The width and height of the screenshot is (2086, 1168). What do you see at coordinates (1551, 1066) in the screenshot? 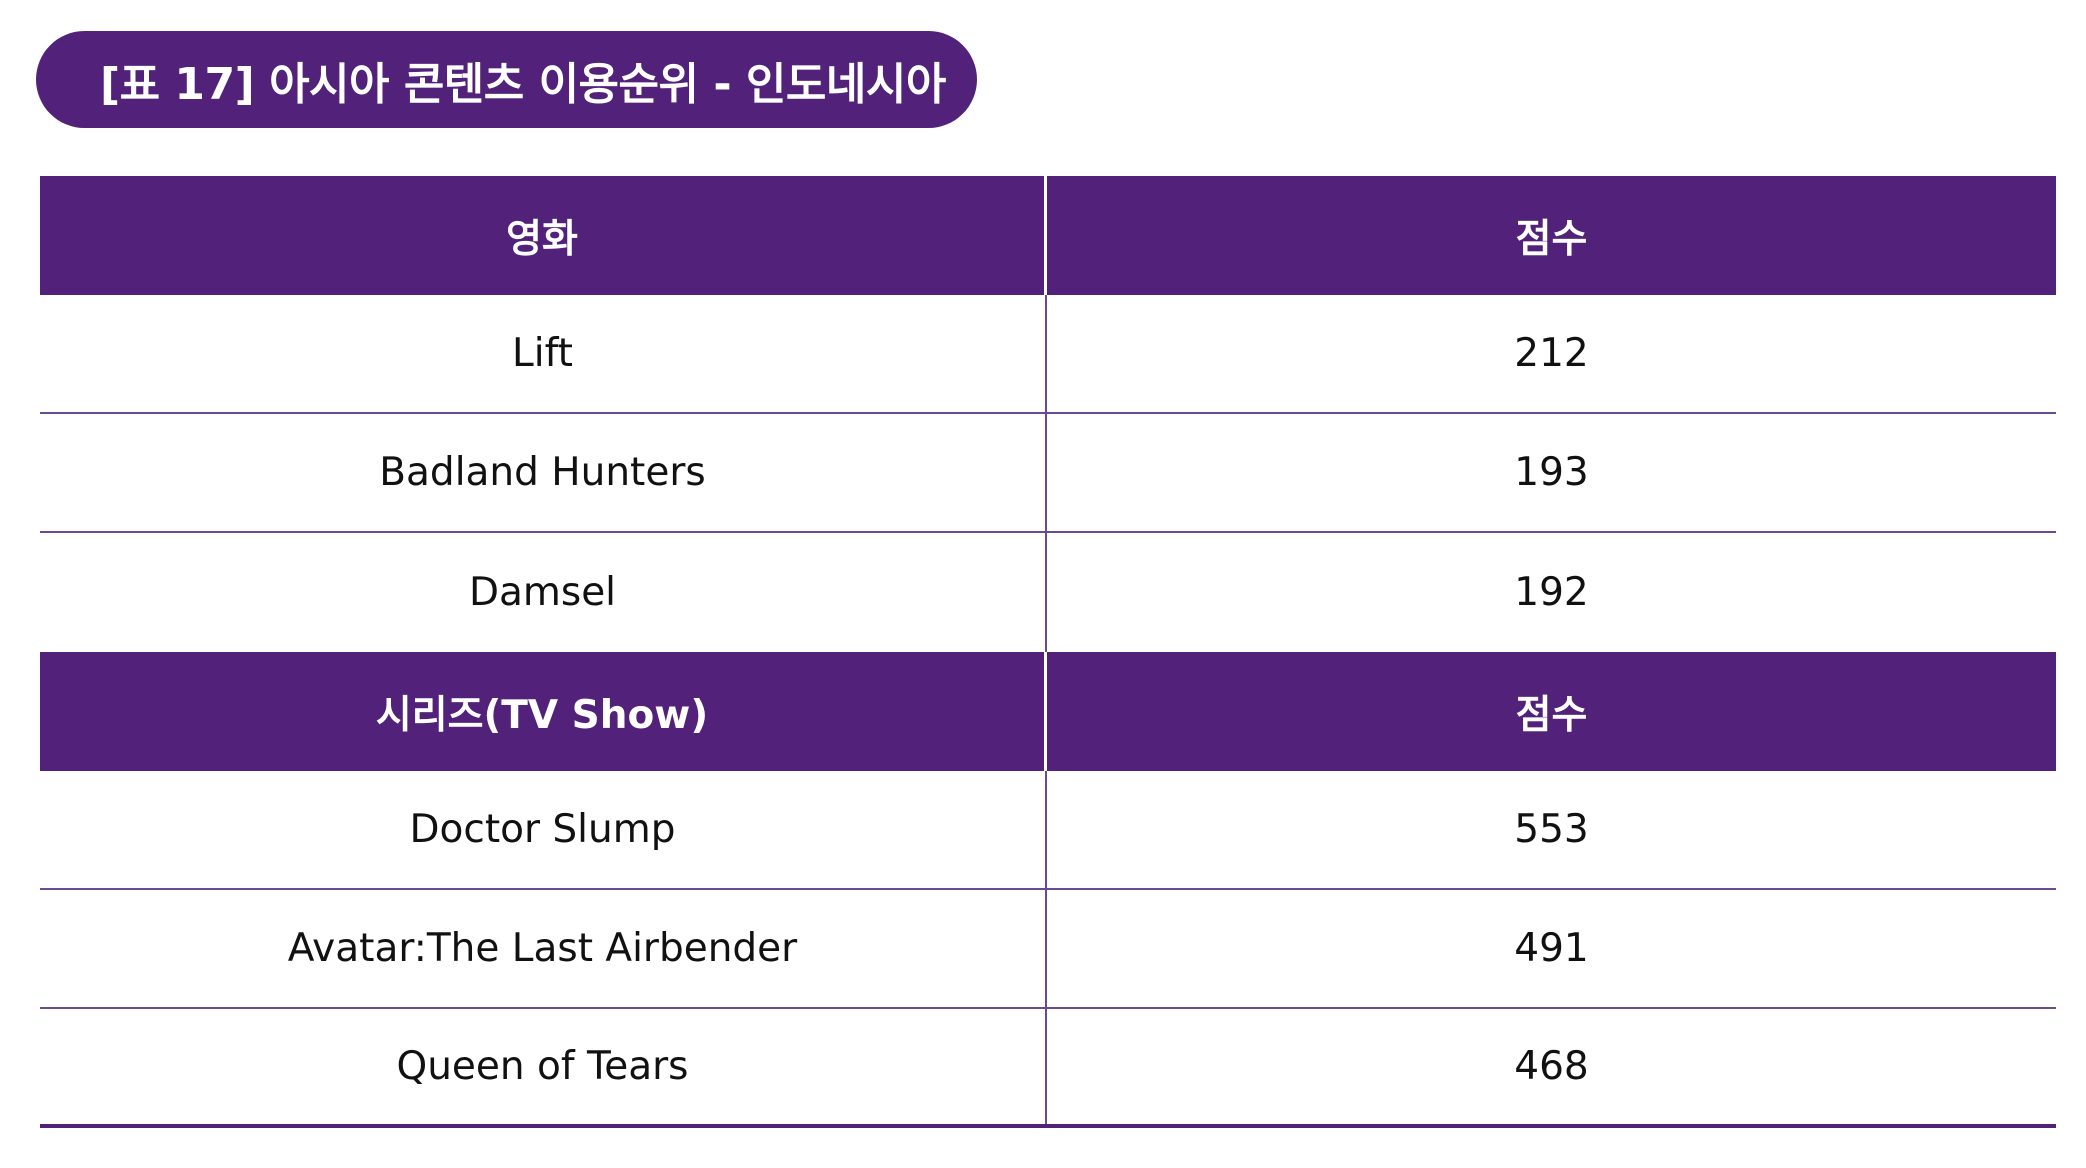
I see `score-cell: 468` at bounding box center [1551, 1066].